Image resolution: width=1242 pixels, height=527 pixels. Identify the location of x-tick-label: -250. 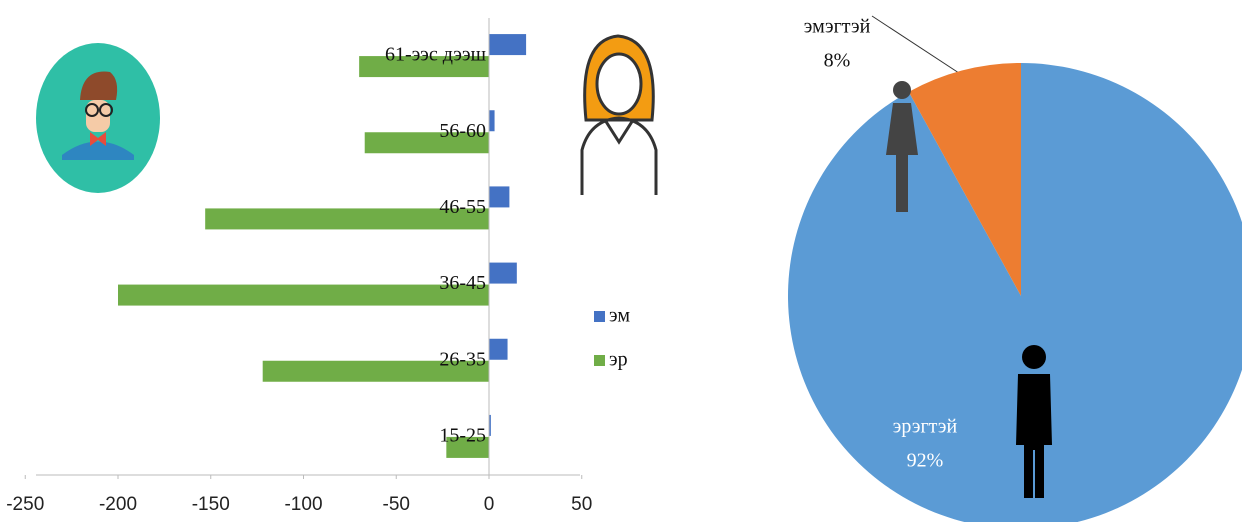
(25, 504).